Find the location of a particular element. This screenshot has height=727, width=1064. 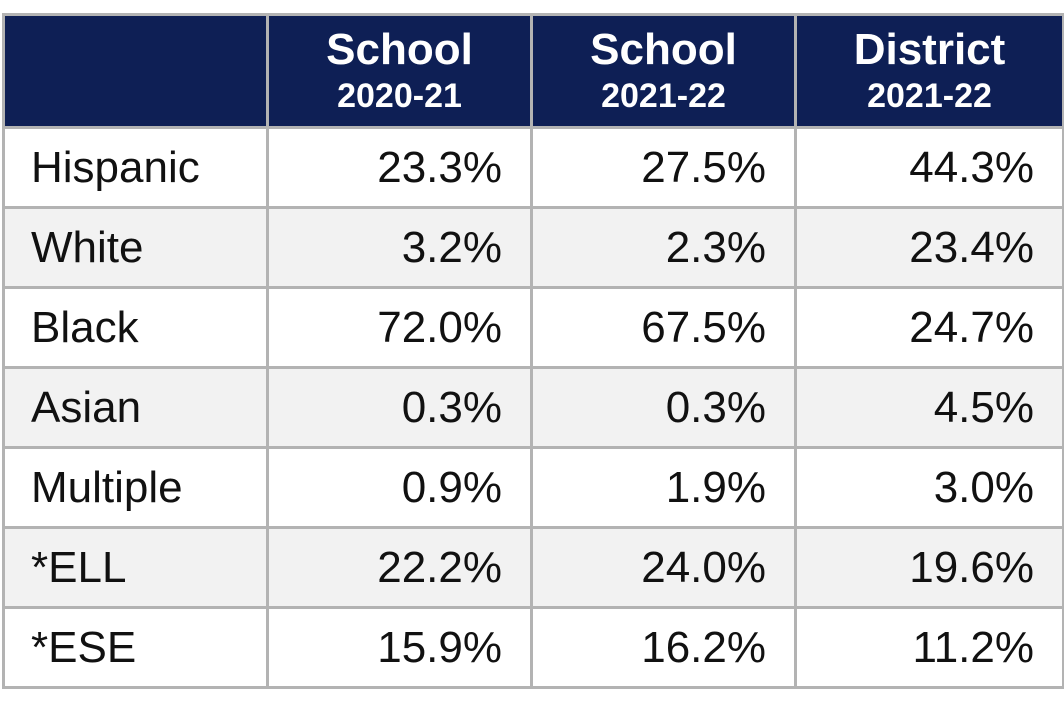

cell-value: 19.6% is located at coordinates (929, 567).